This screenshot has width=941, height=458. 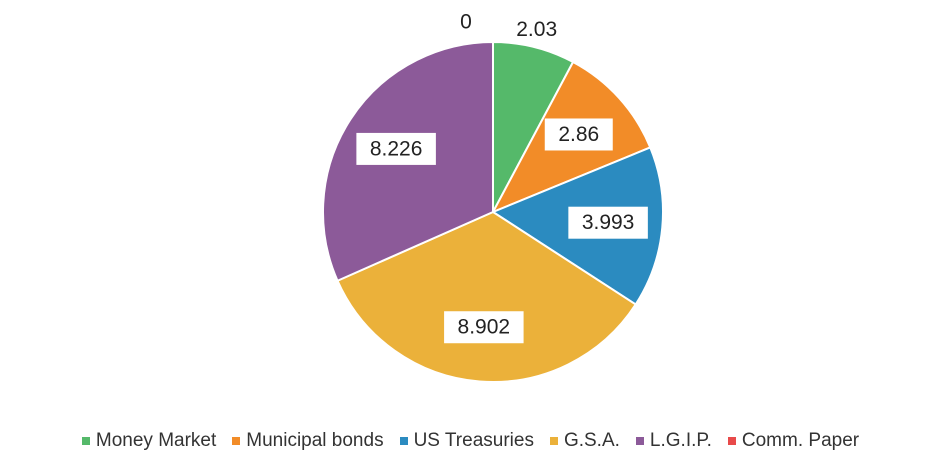 I want to click on data-label-text: 8.902, so click(x=484, y=327).